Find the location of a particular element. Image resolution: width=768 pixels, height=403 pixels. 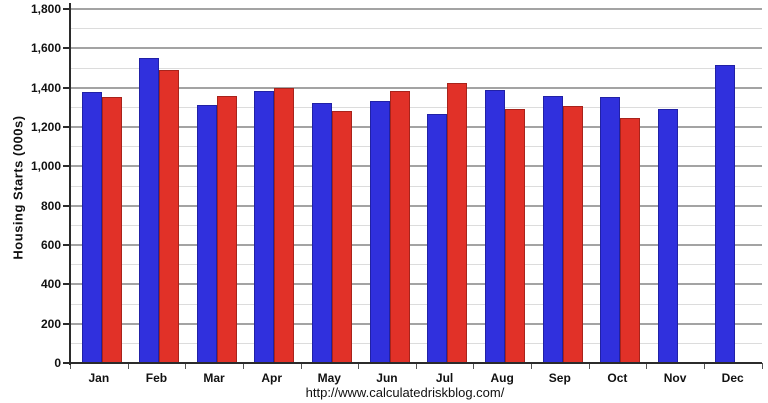

bar-blue-nov is located at coordinates (667, 236).